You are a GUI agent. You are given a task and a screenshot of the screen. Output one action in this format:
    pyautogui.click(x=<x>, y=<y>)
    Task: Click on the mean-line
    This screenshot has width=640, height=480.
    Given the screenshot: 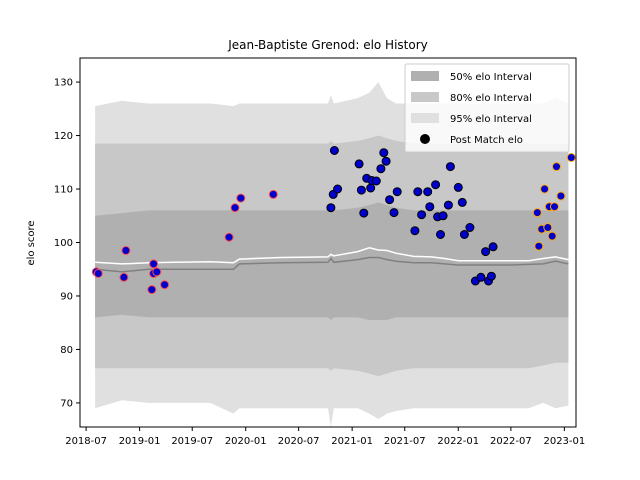 What is the action you would take?
    pyautogui.click(x=332, y=256)
    